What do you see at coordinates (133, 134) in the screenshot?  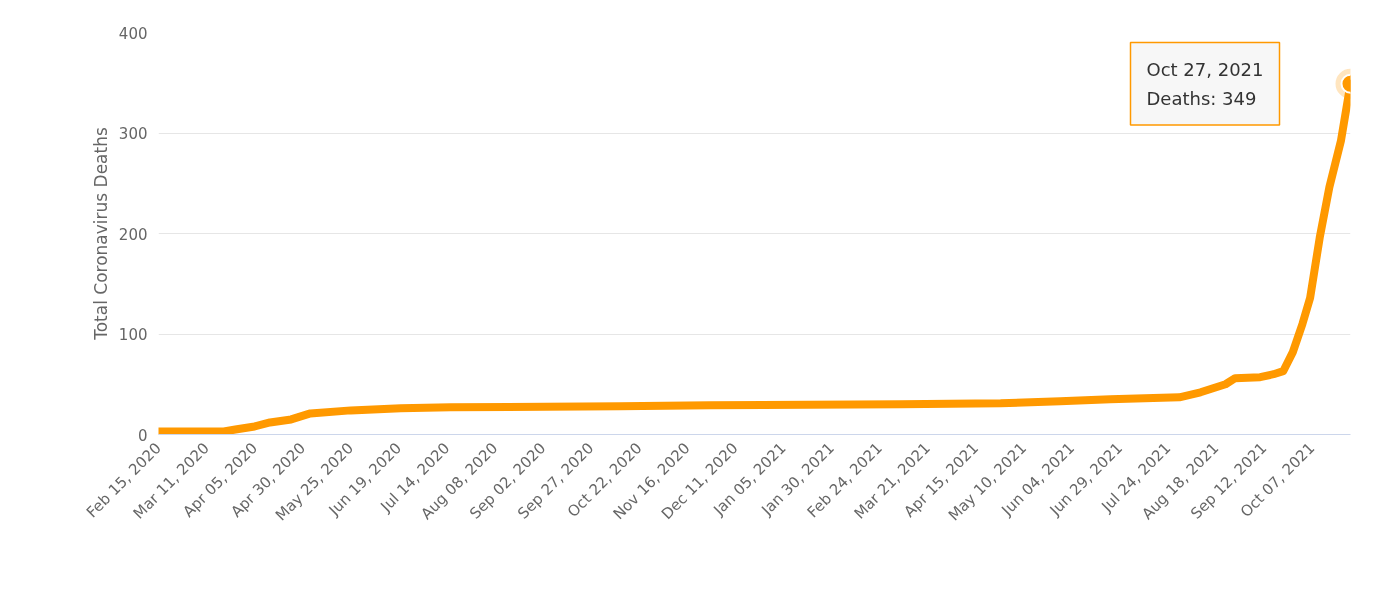 I see `y-tick-label: 300` at bounding box center [133, 134].